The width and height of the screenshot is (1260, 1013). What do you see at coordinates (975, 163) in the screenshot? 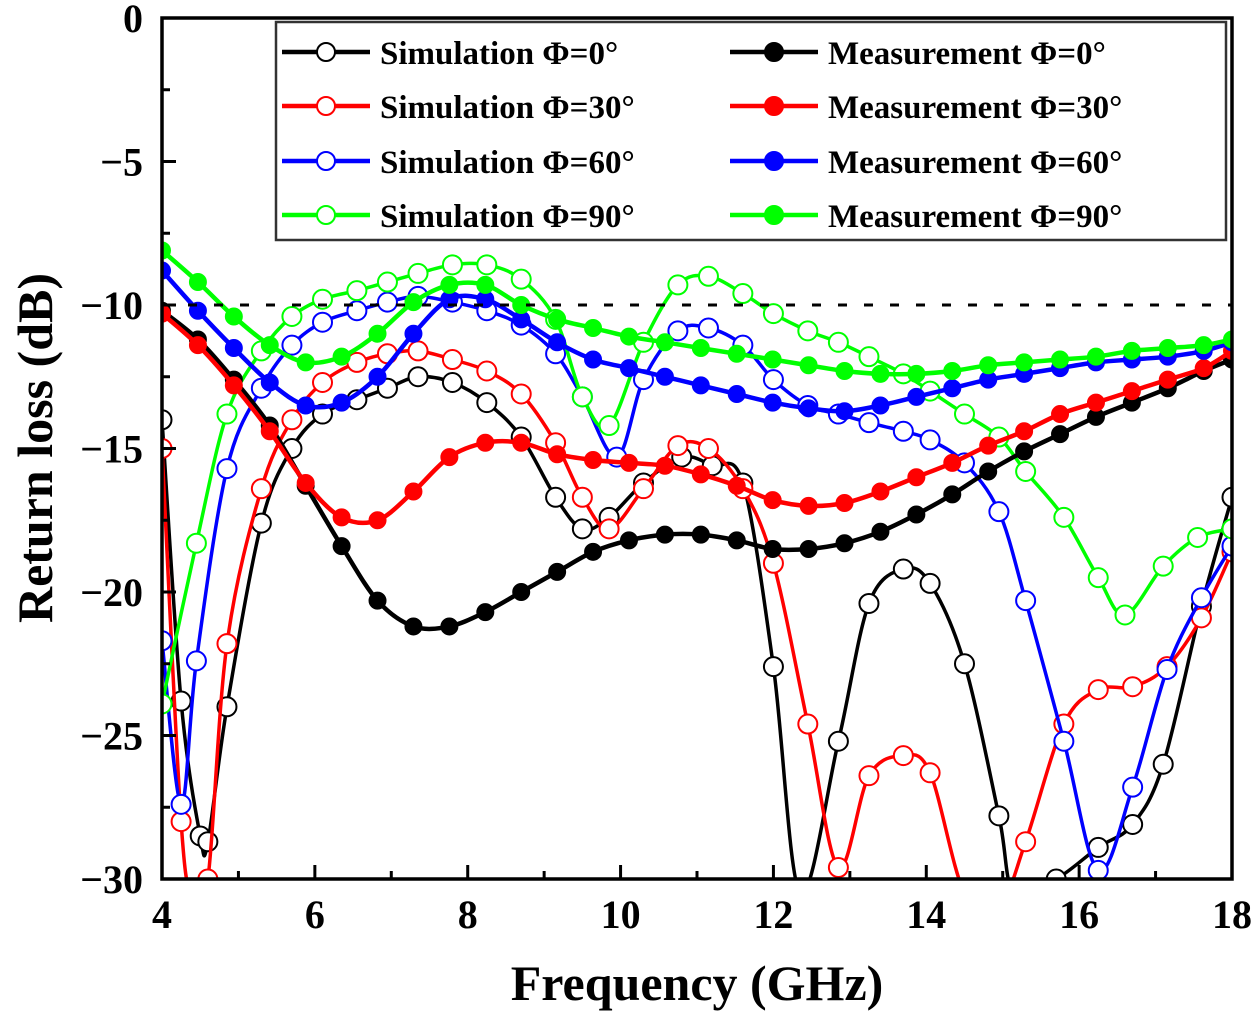
I see `legend-label: Measurement Φ=60°` at bounding box center [975, 163].